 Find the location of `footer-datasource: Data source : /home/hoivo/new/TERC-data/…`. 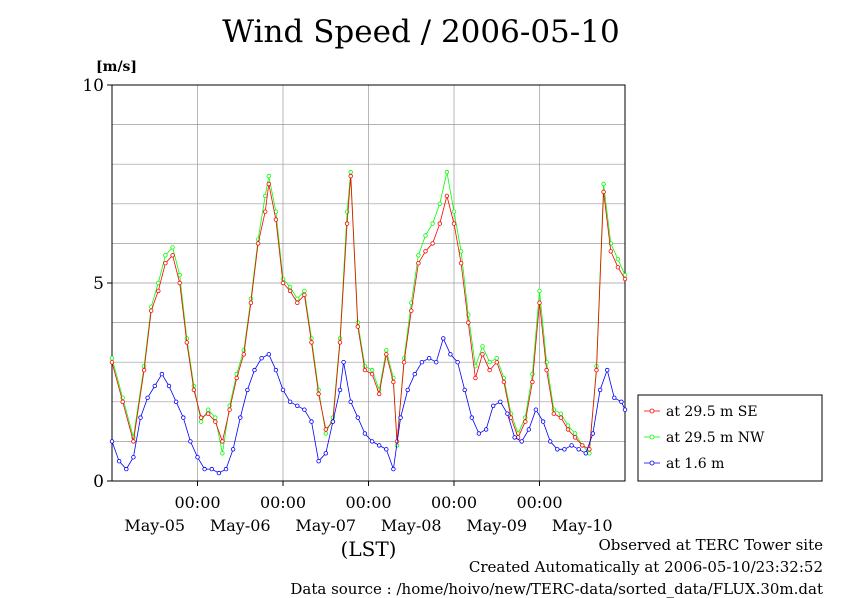

footer-datasource: Data source : /home/hoivo/new/TERC-data/… is located at coordinates (556, 589).